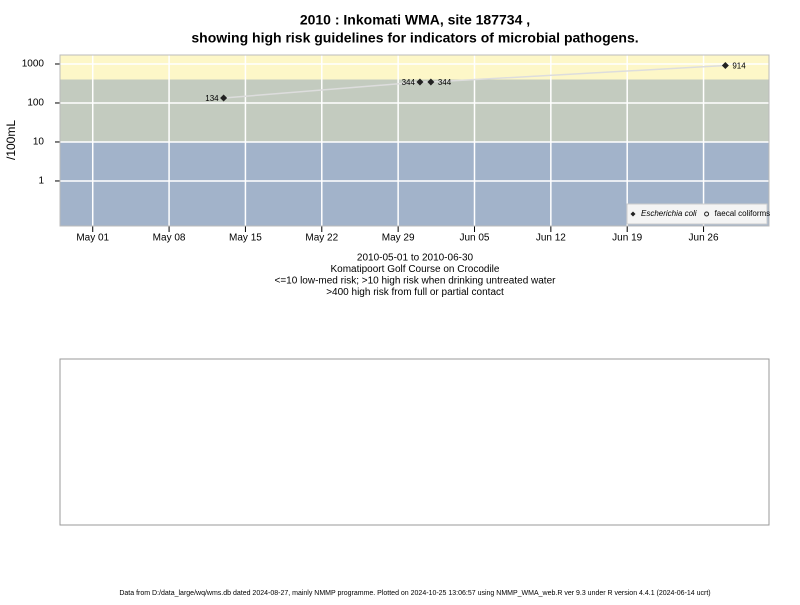 This screenshot has width=800, height=605. Describe the element at coordinates (35, 103) in the screenshot. I see `y-tick-label: 100` at that location.